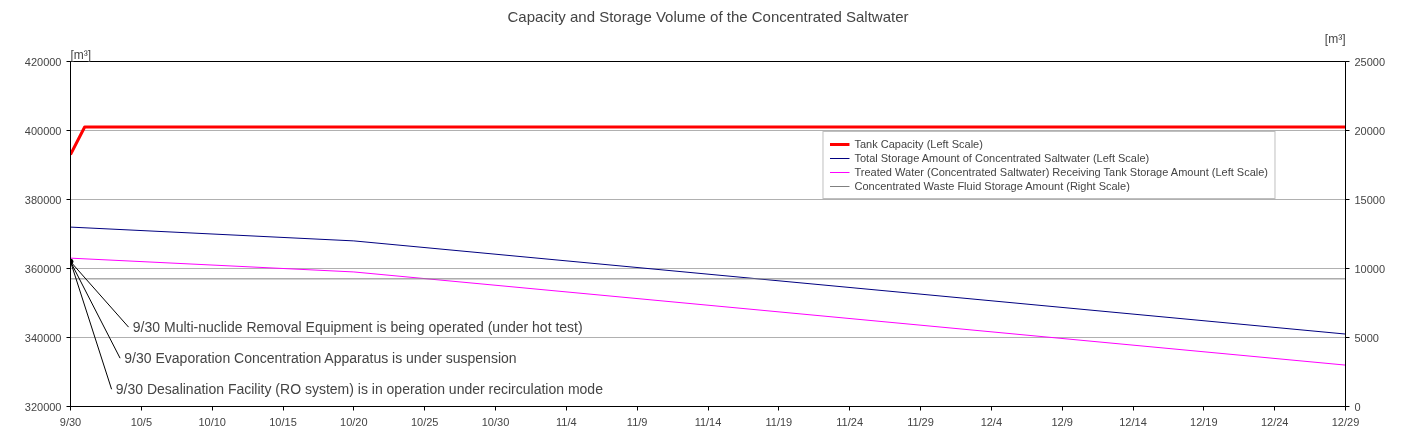  I want to click on x-tick-label: 12/29, so click(1345, 421).